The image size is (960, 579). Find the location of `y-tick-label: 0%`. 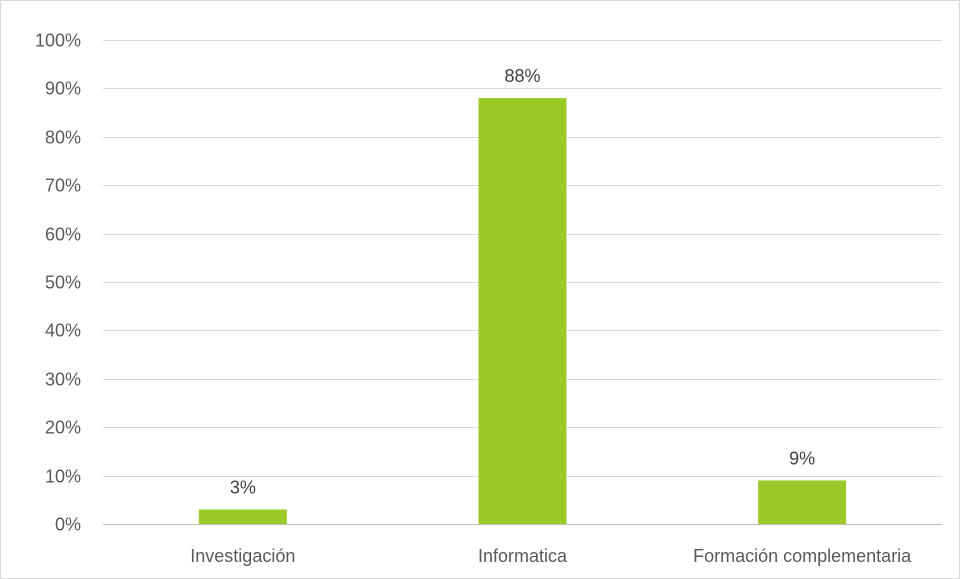

y-tick-label: 0% is located at coordinates (68, 525).